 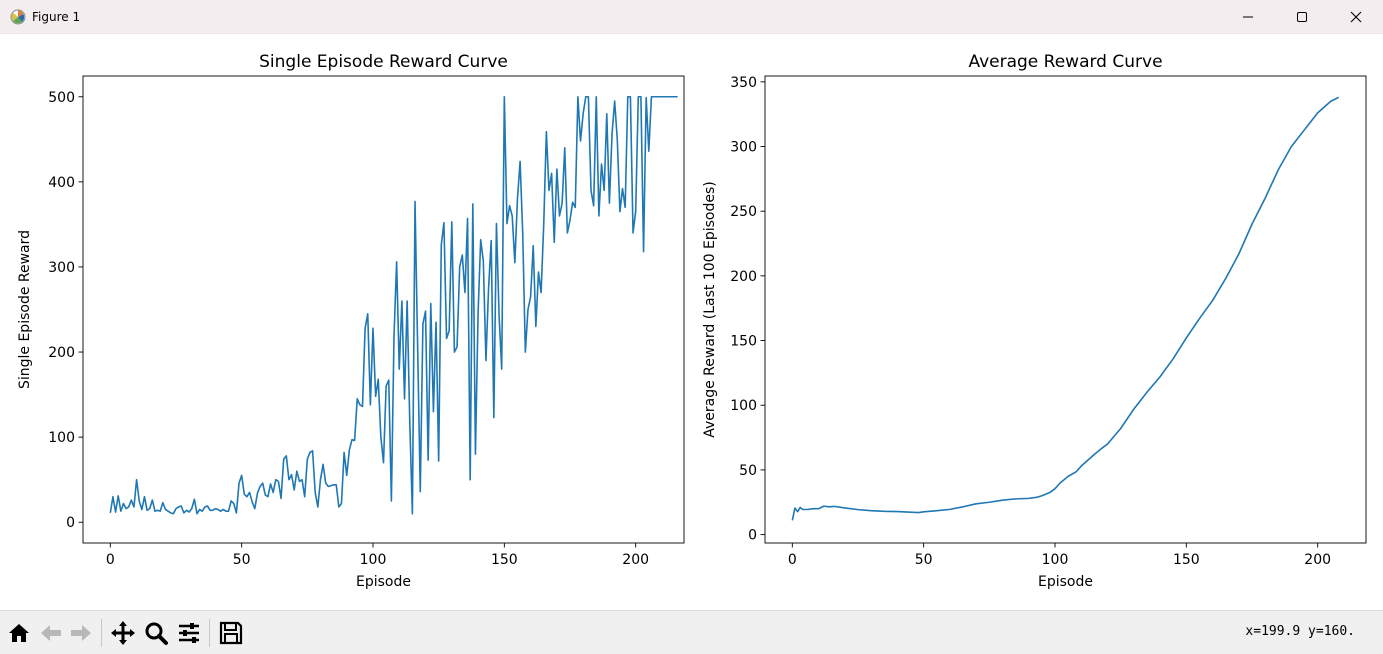 I want to click on navigation-toolbar: x=199.9 y=160., so click(x=691, y=632).